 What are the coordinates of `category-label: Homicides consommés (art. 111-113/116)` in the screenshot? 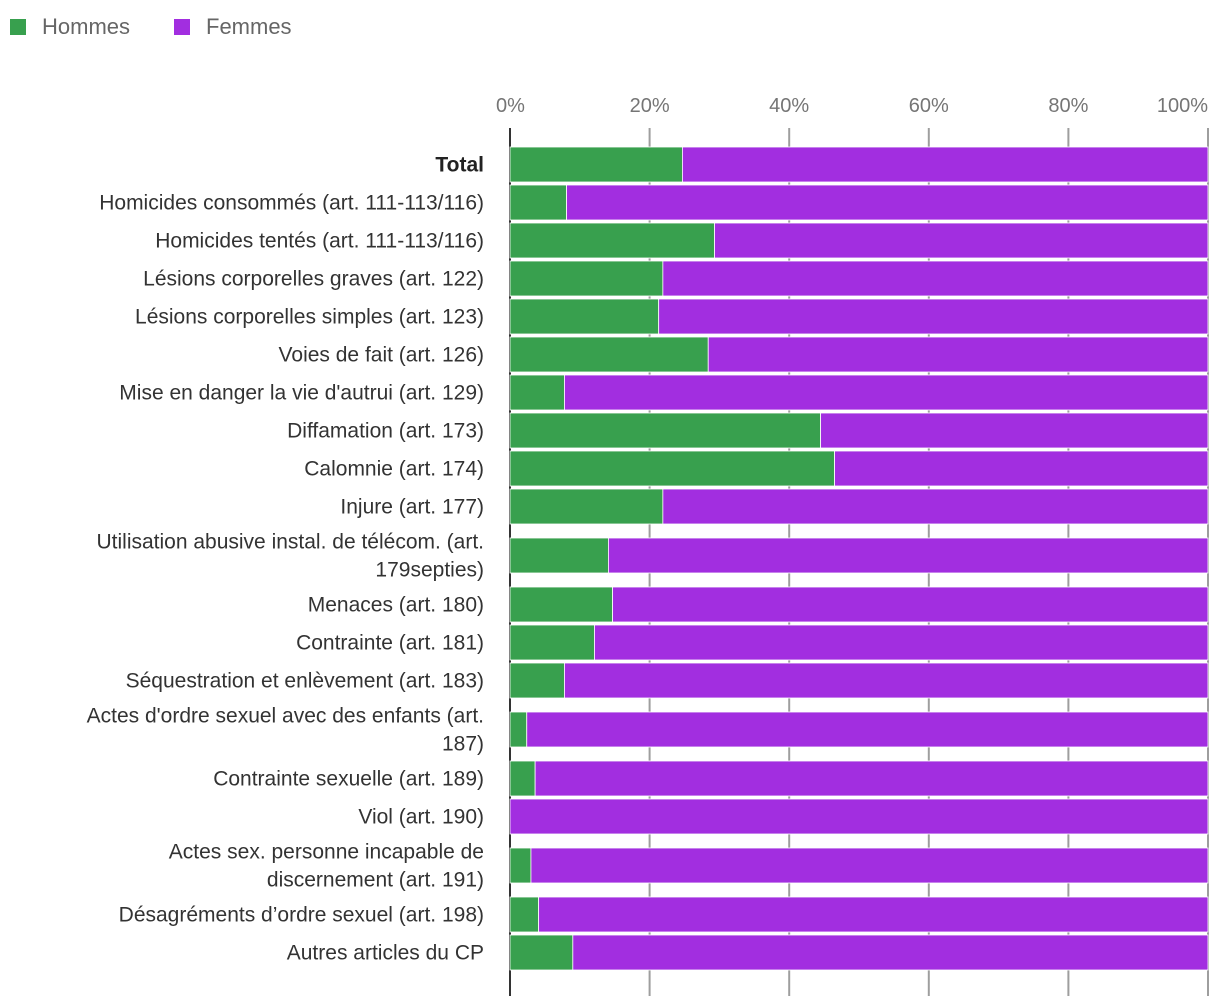 It's located at (291, 203).